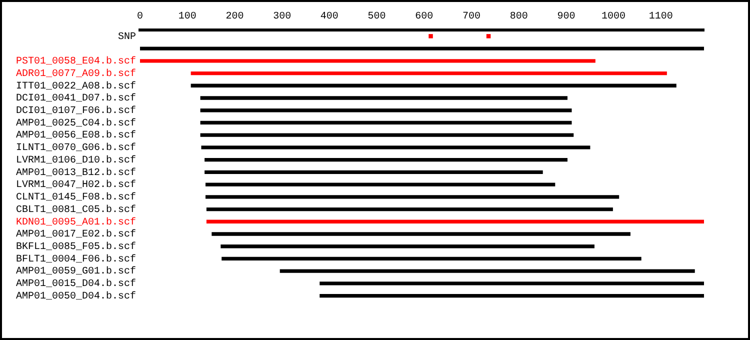 The width and height of the screenshot is (750, 340). What do you see at coordinates (127, 37) in the screenshot?
I see `y-tick-label: SNP` at bounding box center [127, 37].